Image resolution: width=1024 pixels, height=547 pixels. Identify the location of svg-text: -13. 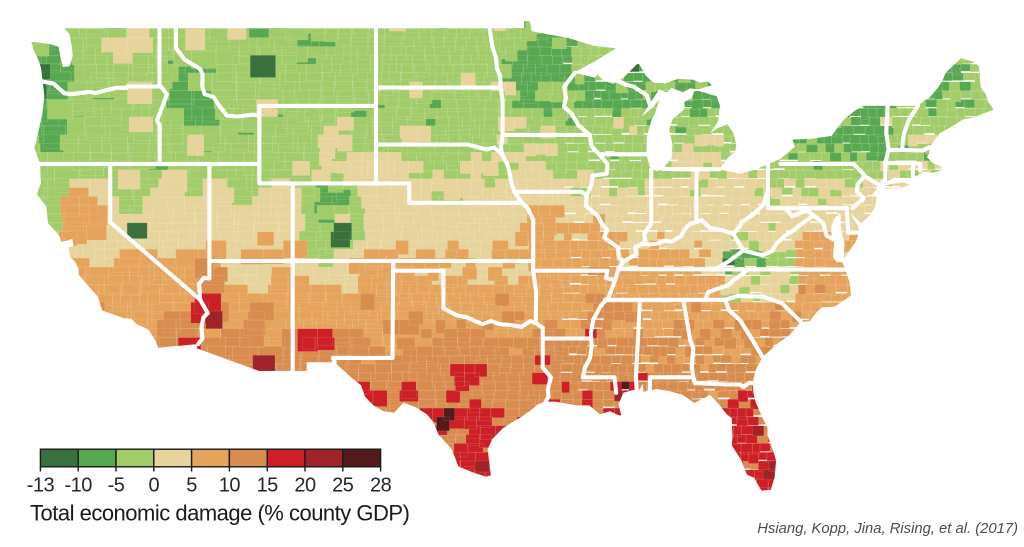
(41, 486).